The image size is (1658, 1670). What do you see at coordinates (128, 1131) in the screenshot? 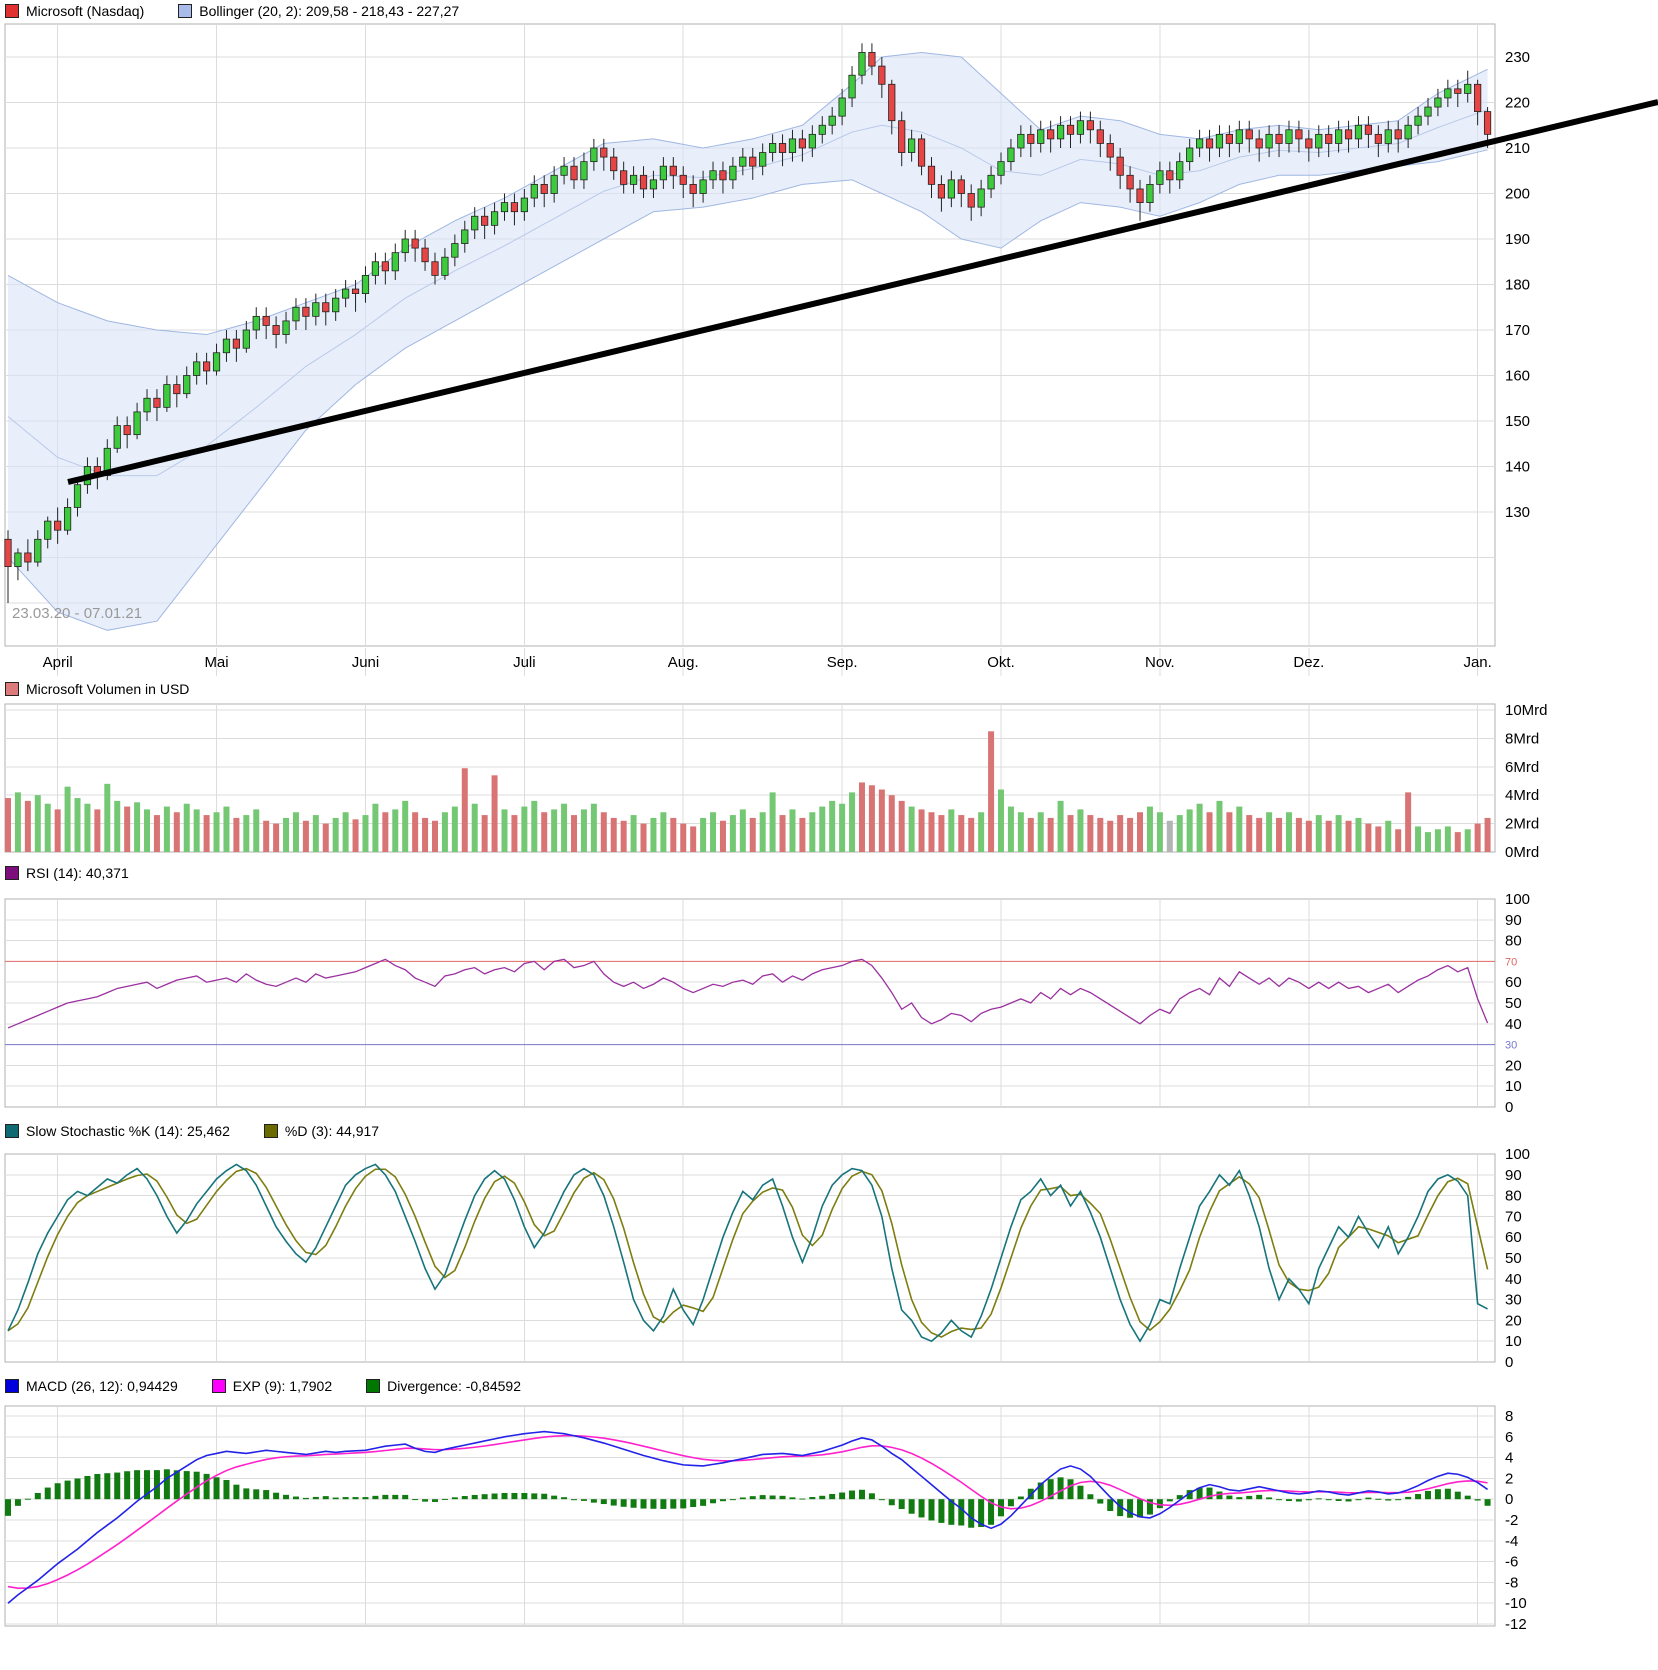
I see `stoch-k-legend-label: Slow Stochastic %K (14): 25,462` at bounding box center [128, 1131].